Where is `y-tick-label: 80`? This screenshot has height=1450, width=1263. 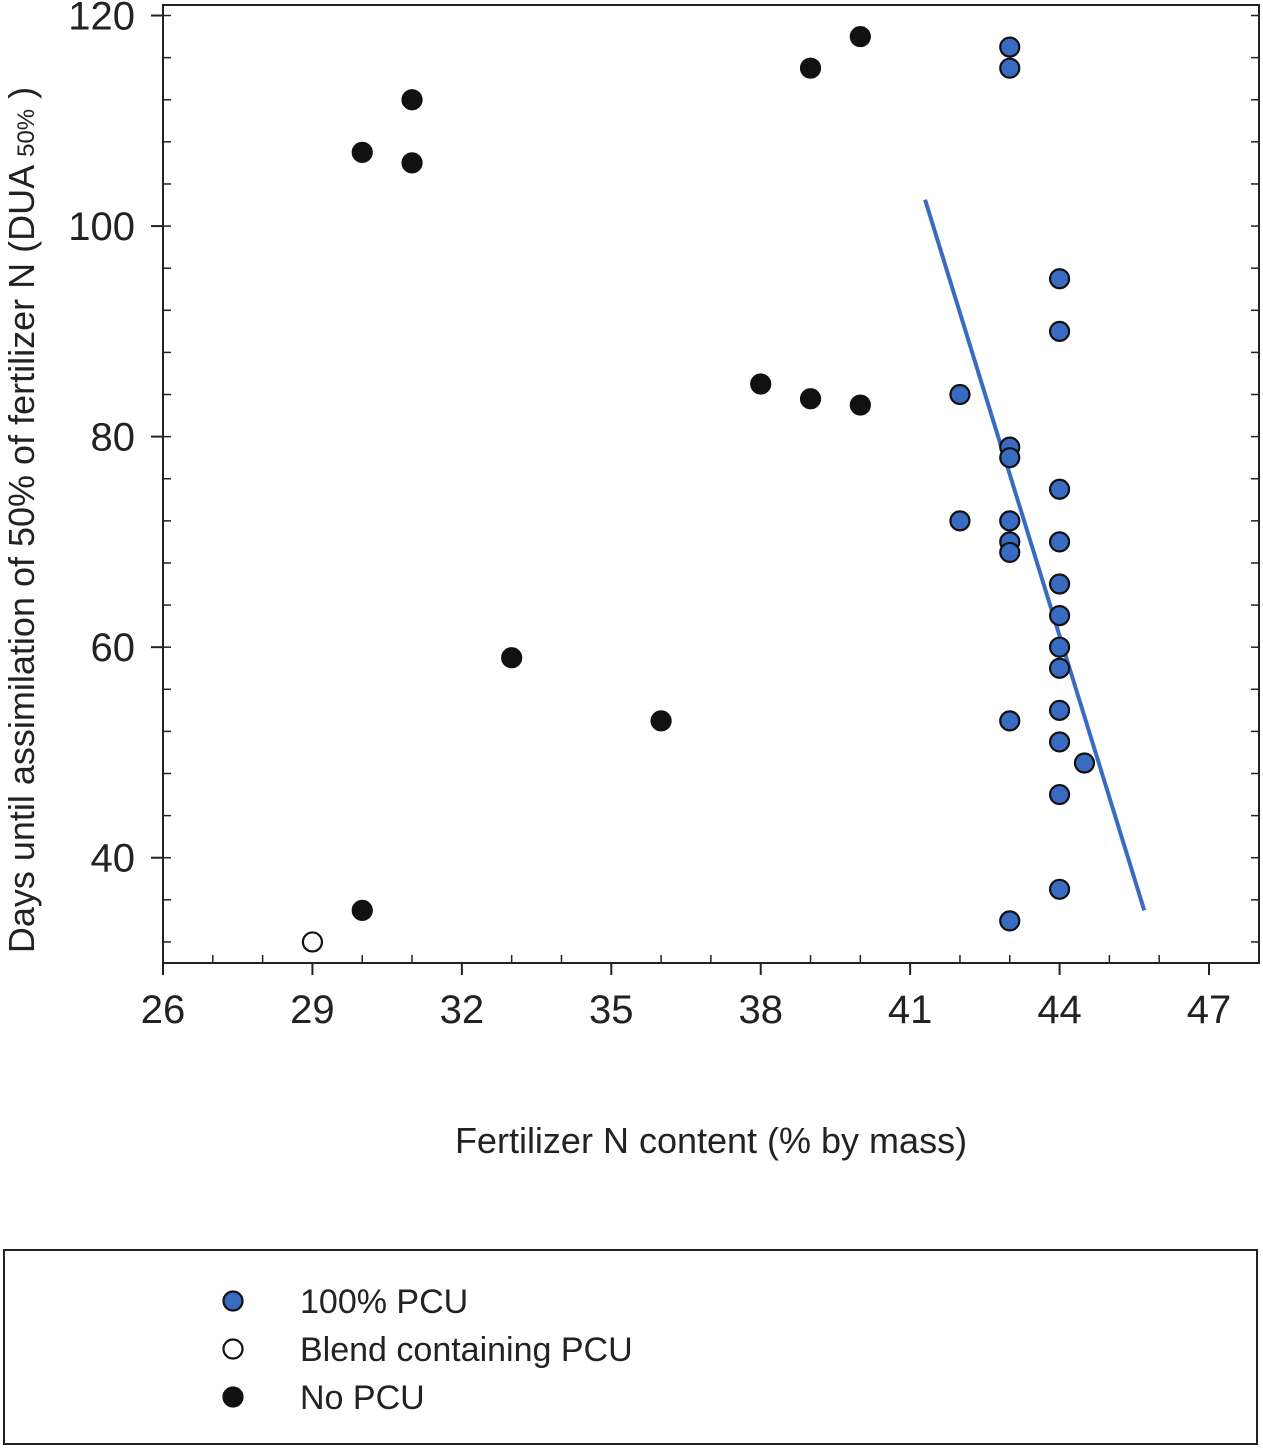
y-tick-label: 80 is located at coordinates (113, 438).